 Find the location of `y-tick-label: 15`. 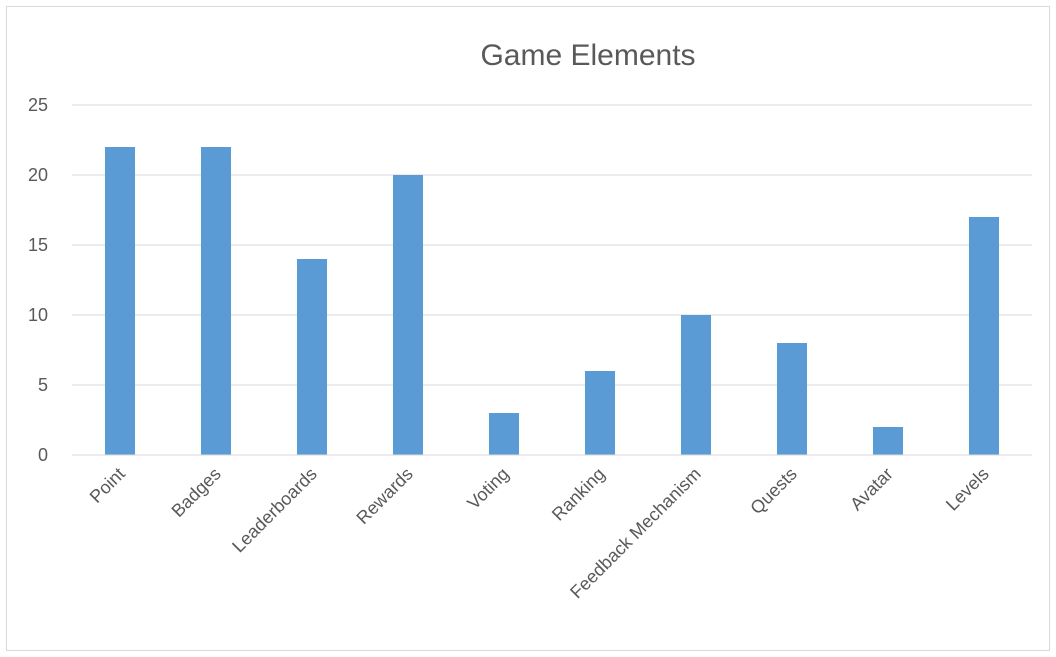

y-tick-label: 15 is located at coordinates (38, 245).